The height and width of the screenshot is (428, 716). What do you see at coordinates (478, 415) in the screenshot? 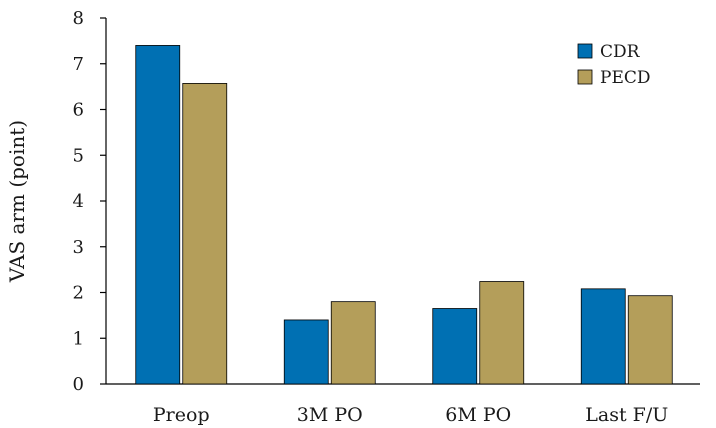
I see `x-category-label: 6M PO` at bounding box center [478, 415].